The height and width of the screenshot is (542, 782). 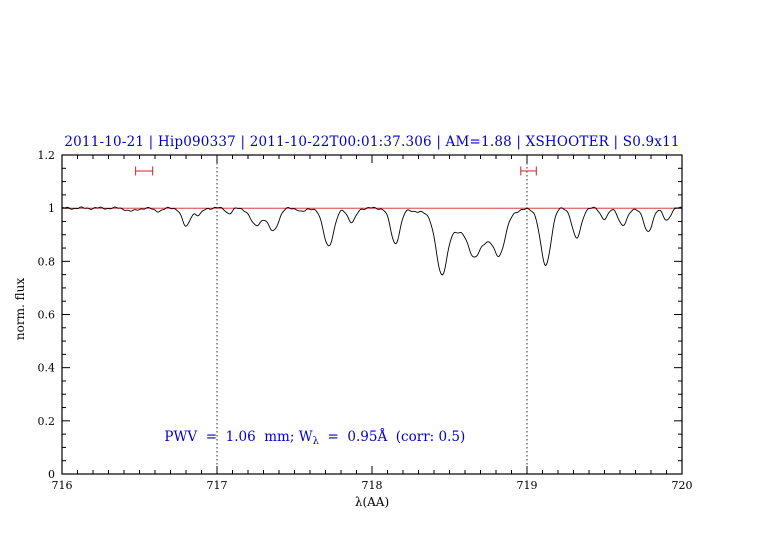 What do you see at coordinates (392, 436) in the screenshot?
I see `pwv-annotation-suffix: = 0.95Å (corr: 0.5)` at bounding box center [392, 436].